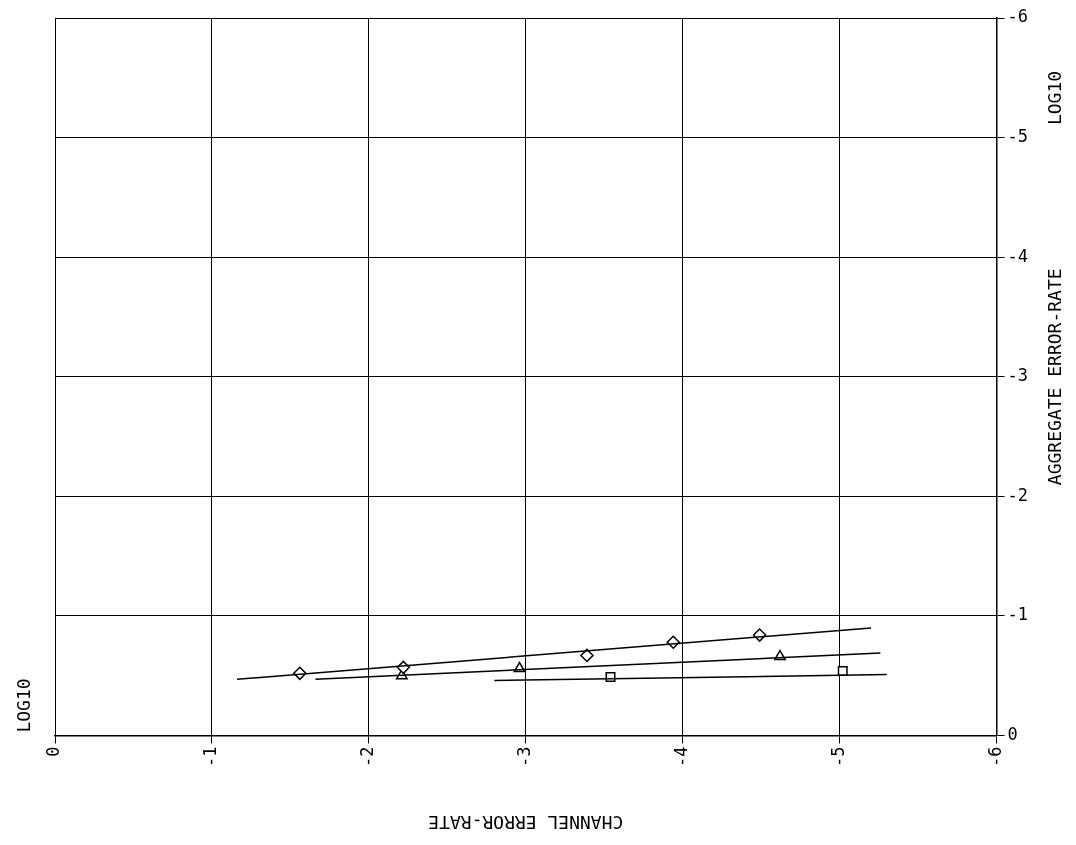  What do you see at coordinates (1018, 255) in the screenshot?
I see `y-tick-label: -4` at bounding box center [1018, 255].